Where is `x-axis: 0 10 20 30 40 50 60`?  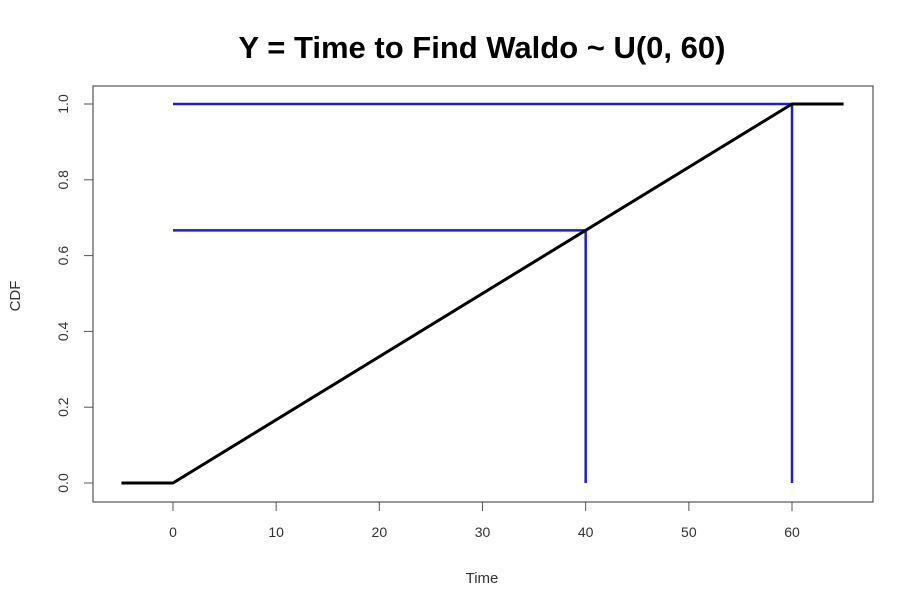 x-axis: 0 10 20 30 40 50 60 is located at coordinates (484, 520).